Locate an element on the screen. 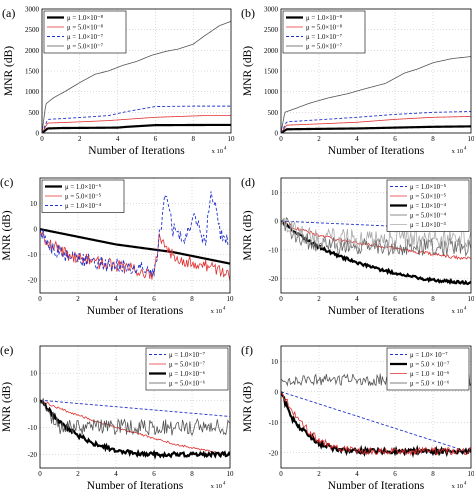  panel-label: (e) is located at coordinates (6, 350).